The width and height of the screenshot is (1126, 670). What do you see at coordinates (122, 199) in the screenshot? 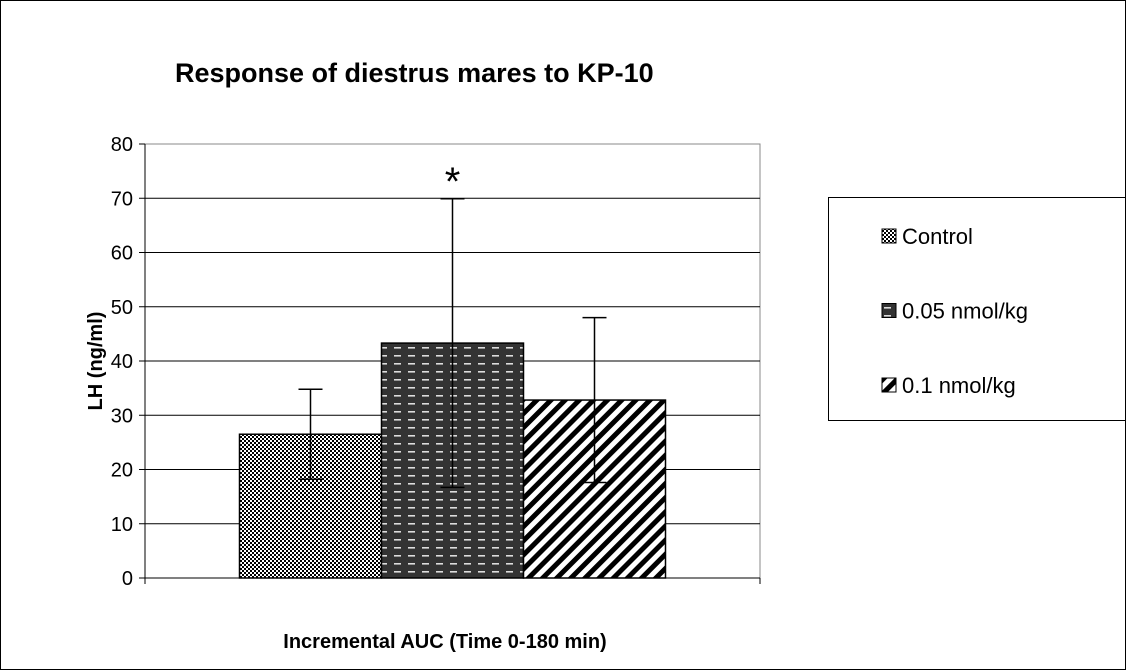
I see `y-tick-label: 70` at bounding box center [122, 199].